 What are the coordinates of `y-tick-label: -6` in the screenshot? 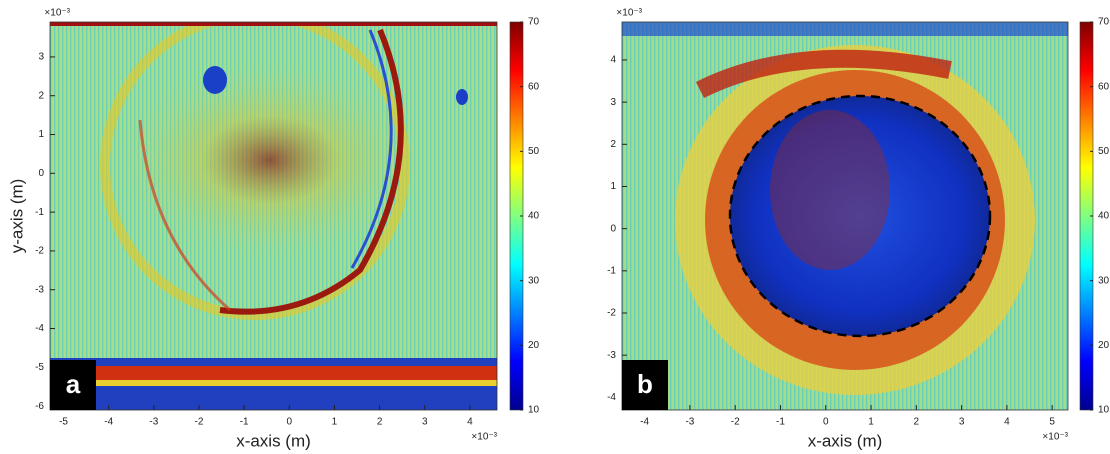 It's located at (39, 406).